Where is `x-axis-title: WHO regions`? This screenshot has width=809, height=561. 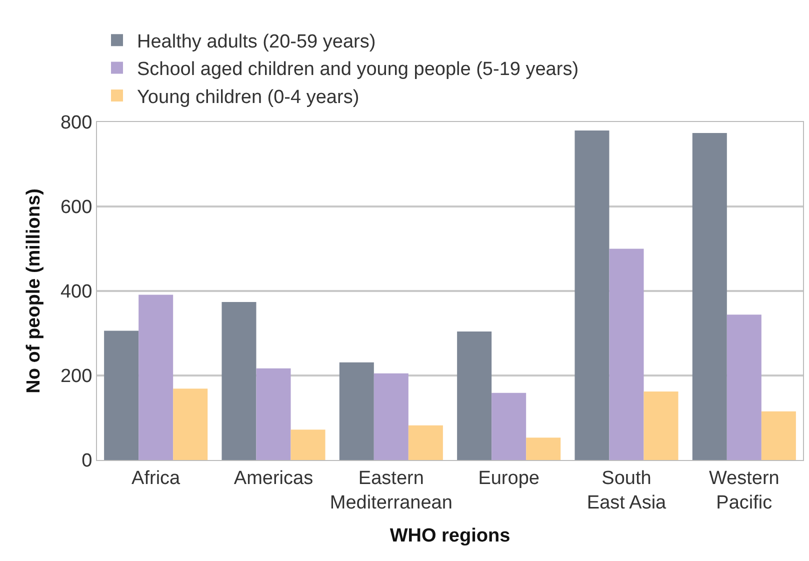 x-axis-title: WHO regions is located at coordinates (450, 535).